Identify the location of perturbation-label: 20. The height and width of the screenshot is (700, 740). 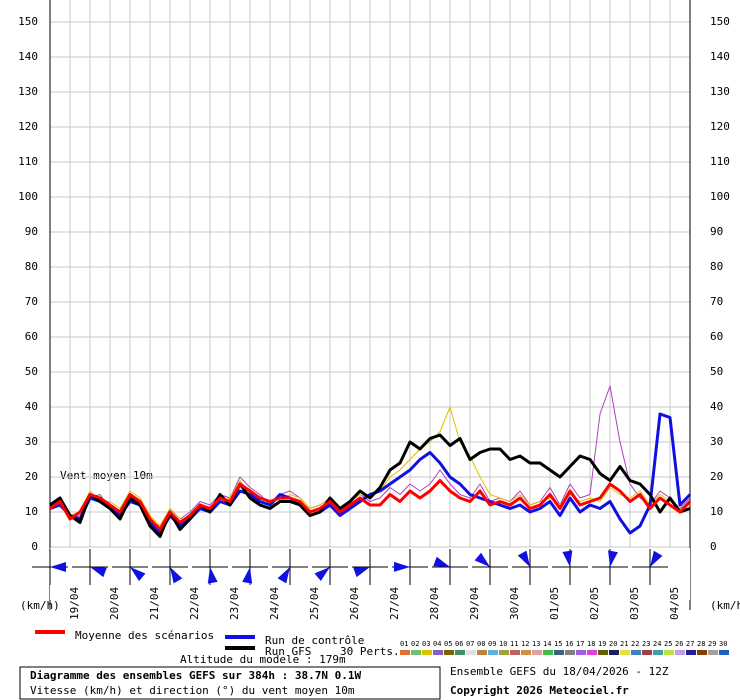
(613, 644).